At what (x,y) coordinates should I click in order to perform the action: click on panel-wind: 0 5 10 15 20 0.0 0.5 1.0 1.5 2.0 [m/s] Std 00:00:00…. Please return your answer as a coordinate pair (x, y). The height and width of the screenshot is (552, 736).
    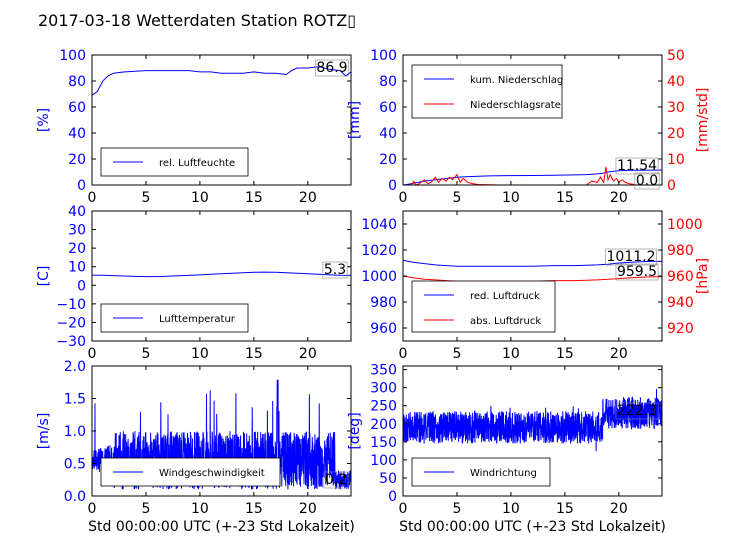
    Looking at the image, I should click on (195, 447).